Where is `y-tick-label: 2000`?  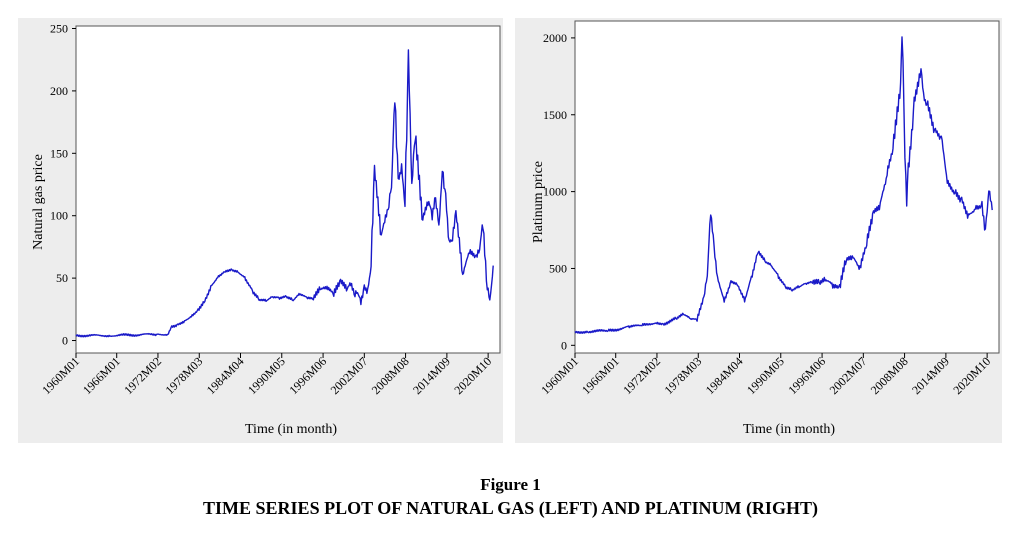
y-tick-label: 2000 is located at coordinates (555, 38).